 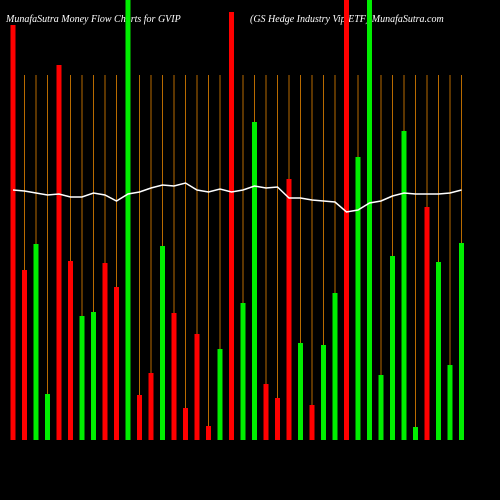 I want to click on line-layer, so click(x=237, y=197).